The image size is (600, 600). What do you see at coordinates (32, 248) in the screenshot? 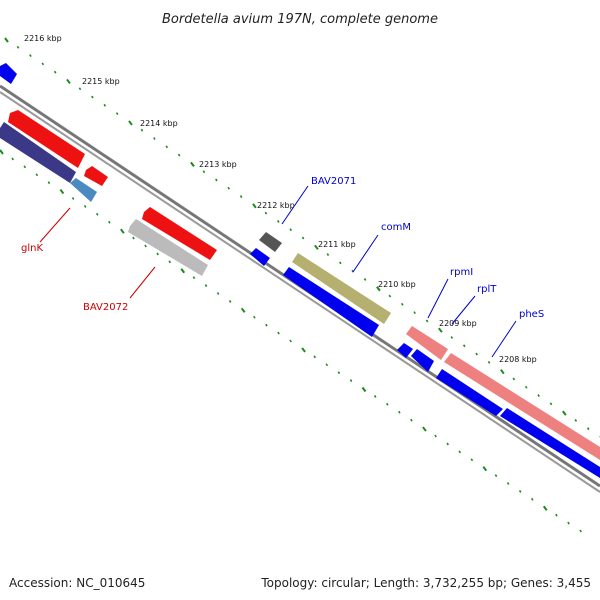
I see `gene-label-glnK: glnK` at bounding box center [32, 248].